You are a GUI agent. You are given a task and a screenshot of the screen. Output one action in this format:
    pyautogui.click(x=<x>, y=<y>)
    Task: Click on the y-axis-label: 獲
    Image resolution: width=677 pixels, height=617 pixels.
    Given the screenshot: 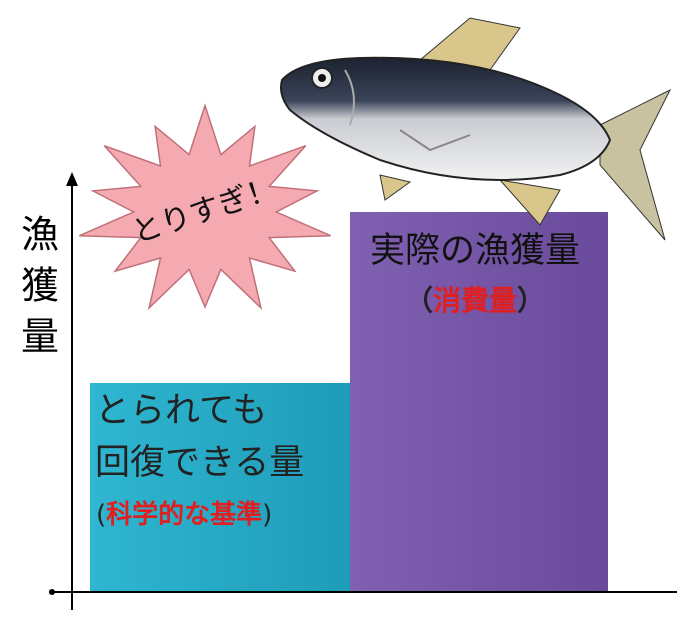 What is the action you would take?
    pyautogui.click(x=40, y=286)
    